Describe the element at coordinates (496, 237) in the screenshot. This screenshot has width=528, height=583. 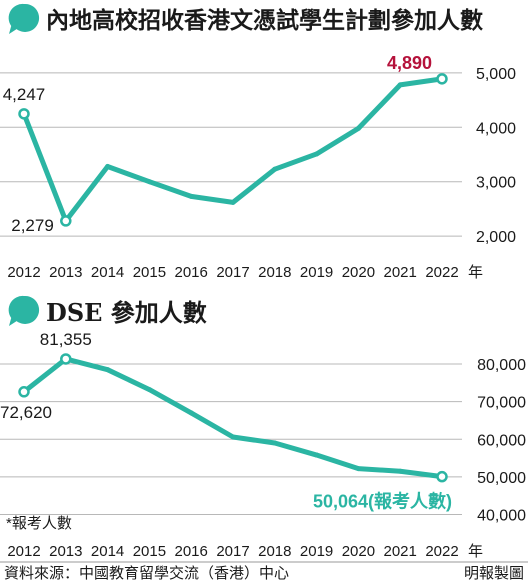
I see `y-tick-label: 2,000` at that location.